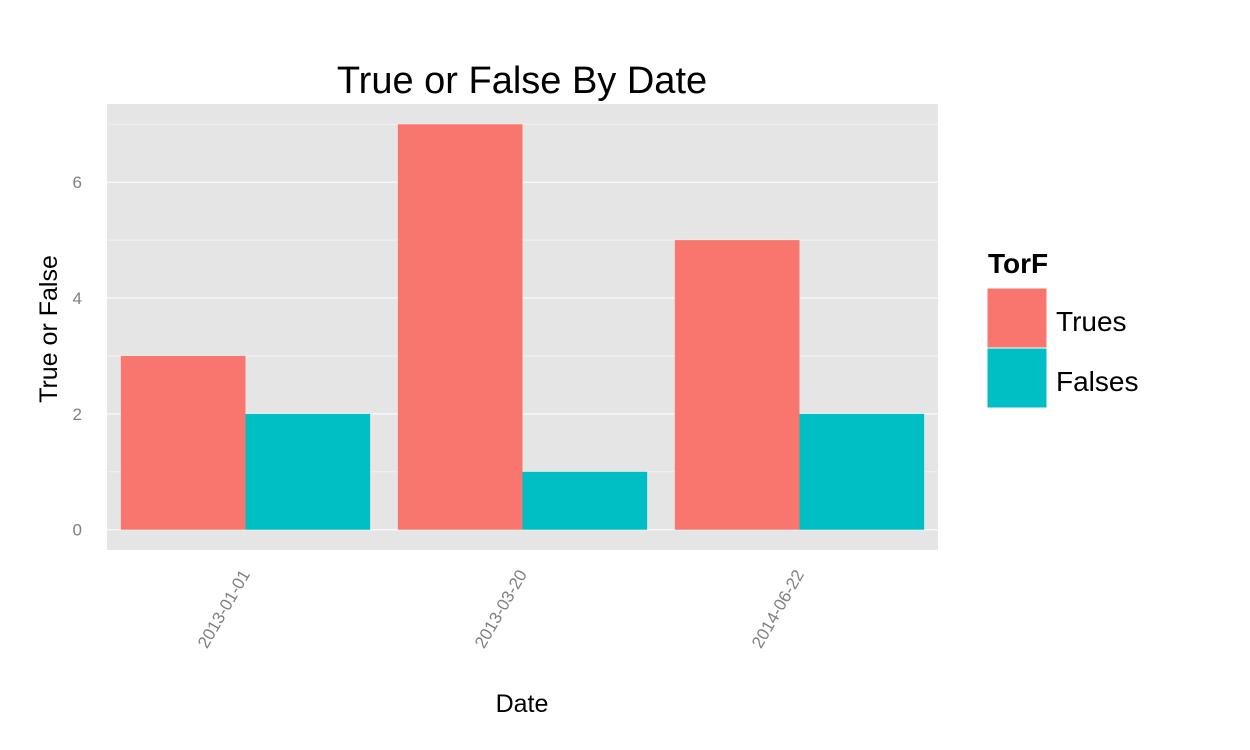 This screenshot has height=750, width=1250. What do you see at coordinates (1017, 318) in the screenshot?
I see `legend-key-trues` at bounding box center [1017, 318].